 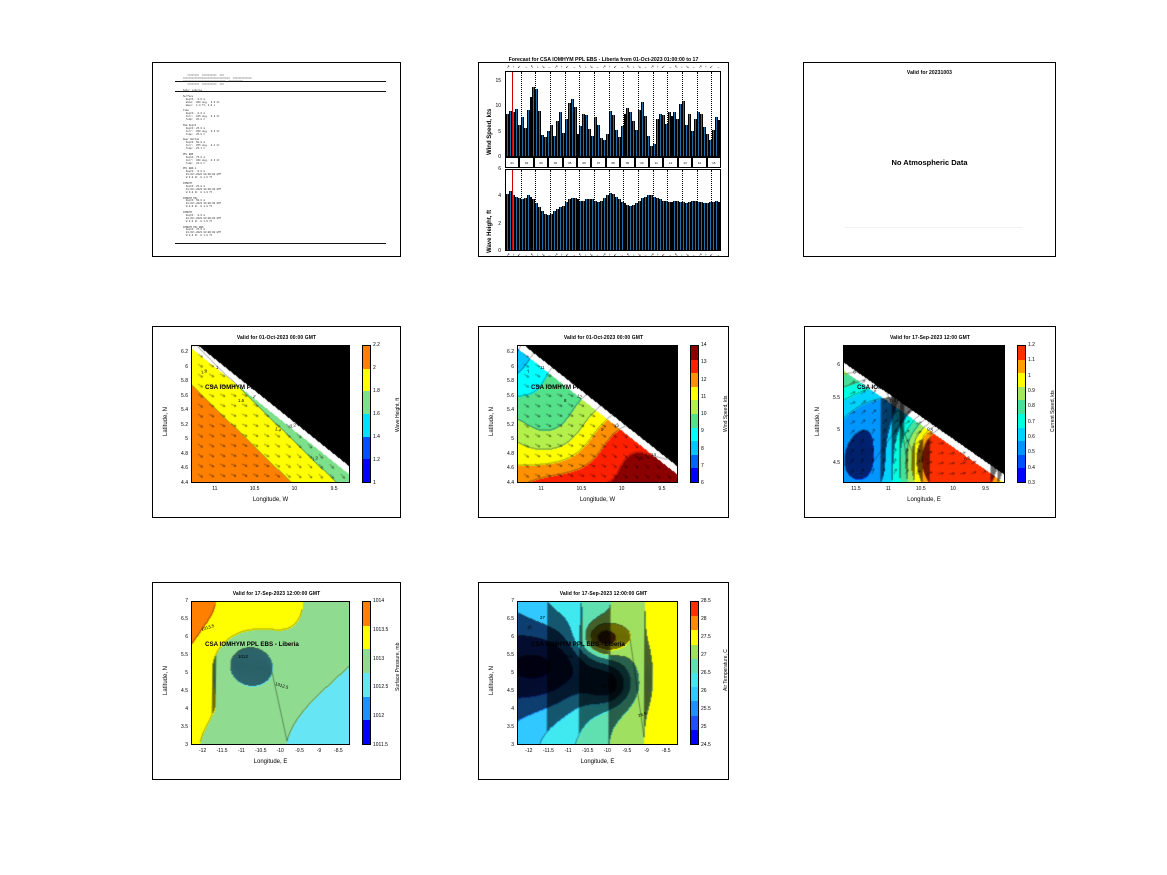 I want to click on site-overlay-label: CSA IOMHYM PPL EBS - Liberia, so click(x=252, y=645).